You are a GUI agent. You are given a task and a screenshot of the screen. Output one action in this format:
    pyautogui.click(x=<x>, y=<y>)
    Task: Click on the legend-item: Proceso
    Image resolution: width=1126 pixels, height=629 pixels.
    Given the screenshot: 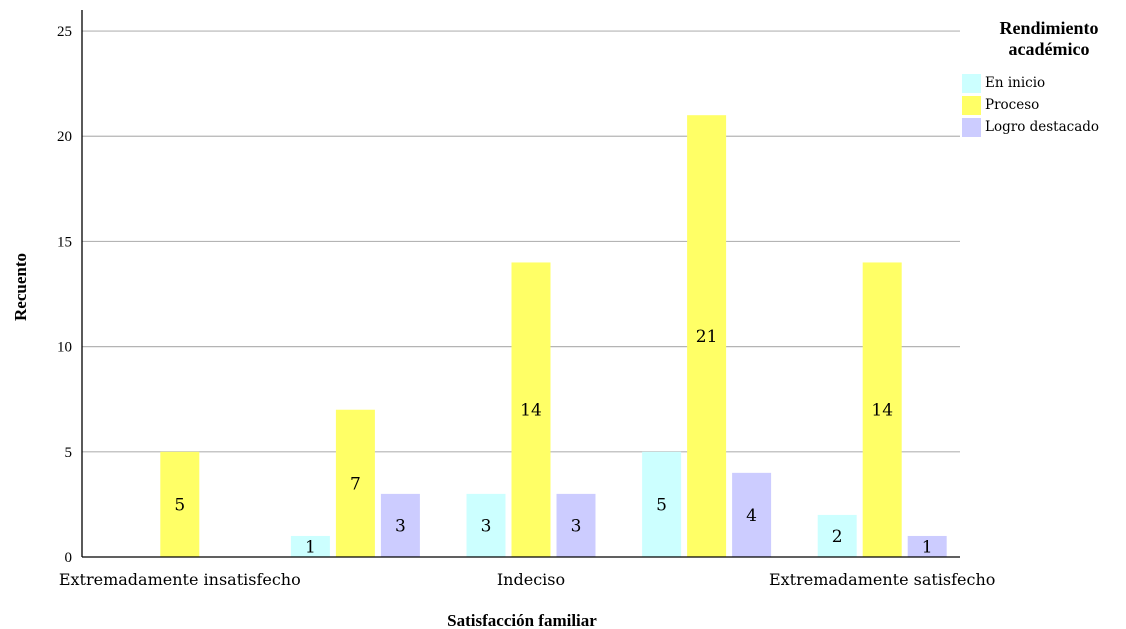 What is the action you would take?
    pyautogui.click(x=1042, y=105)
    